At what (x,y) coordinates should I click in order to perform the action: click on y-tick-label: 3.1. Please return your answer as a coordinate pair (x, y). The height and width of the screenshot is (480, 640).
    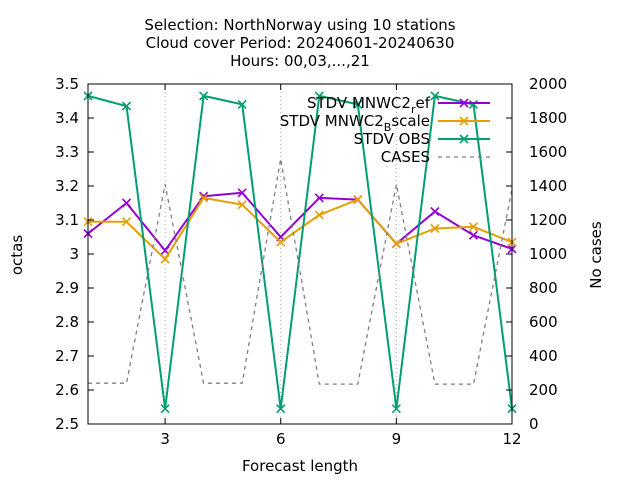
    Looking at the image, I should click on (67, 220).